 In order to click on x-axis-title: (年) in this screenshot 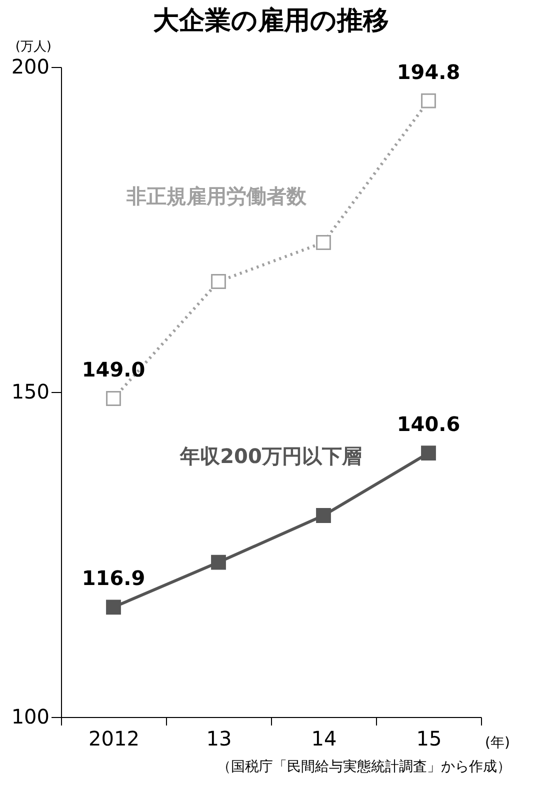, I will do `click(497, 743)`.